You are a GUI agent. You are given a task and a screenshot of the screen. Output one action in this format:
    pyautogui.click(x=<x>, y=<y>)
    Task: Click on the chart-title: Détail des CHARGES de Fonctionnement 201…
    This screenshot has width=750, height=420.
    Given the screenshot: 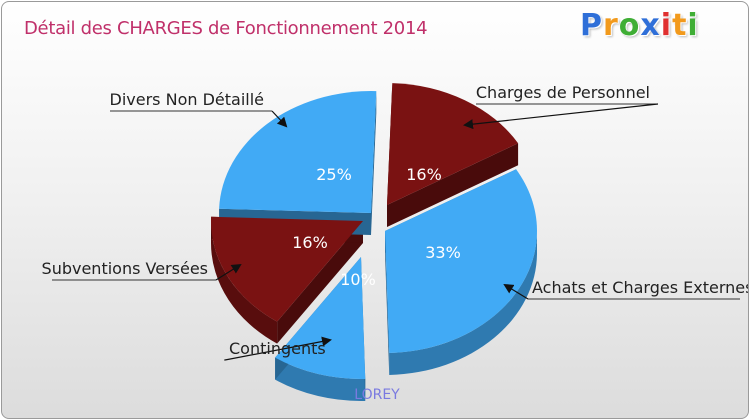 What is the action you would take?
    pyautogui.click(x=226, y=28)
    